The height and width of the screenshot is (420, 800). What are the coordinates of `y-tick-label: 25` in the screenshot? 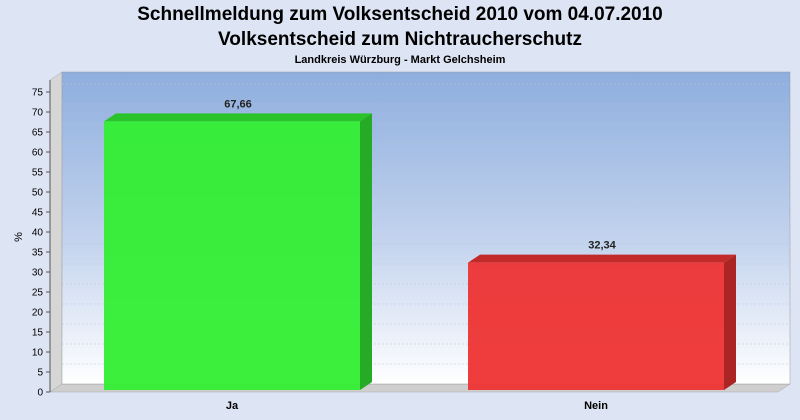 It's located at (38, 293).